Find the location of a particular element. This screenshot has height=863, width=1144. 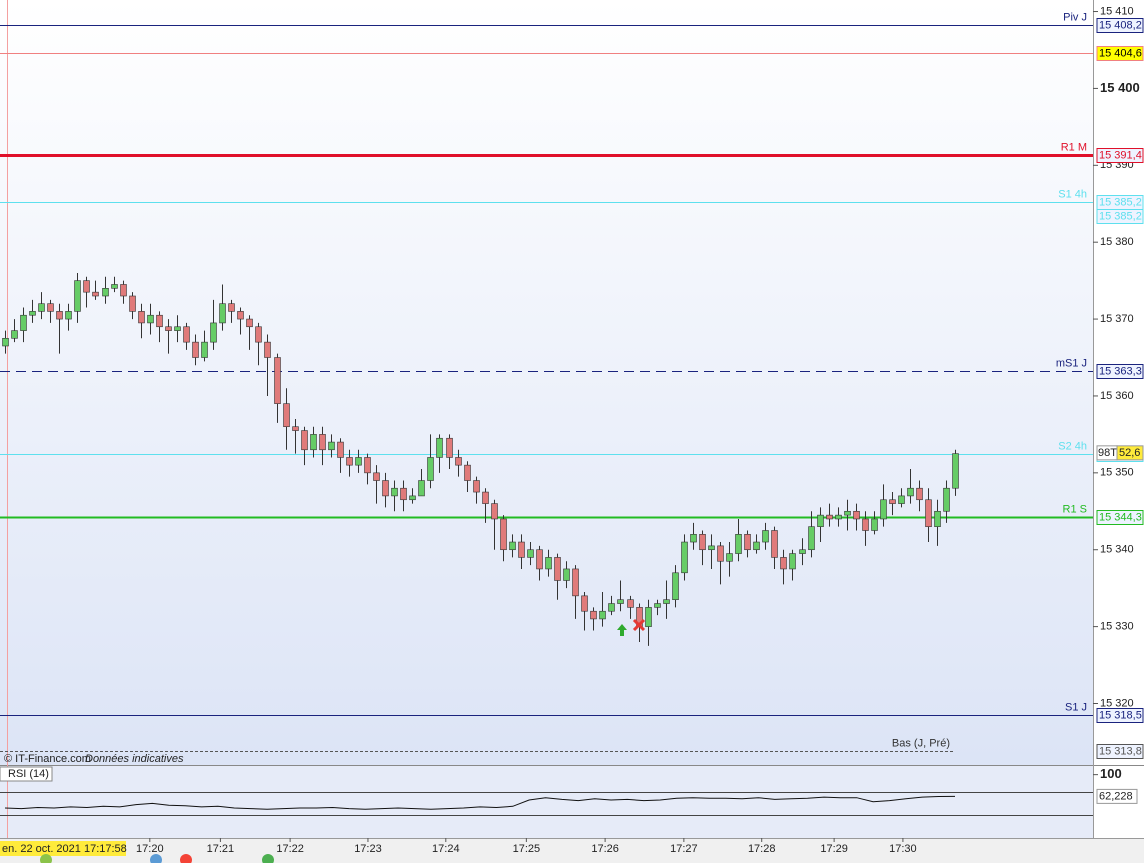

rsi-last-label: 62,228 is located at coordinates (1116, 796).